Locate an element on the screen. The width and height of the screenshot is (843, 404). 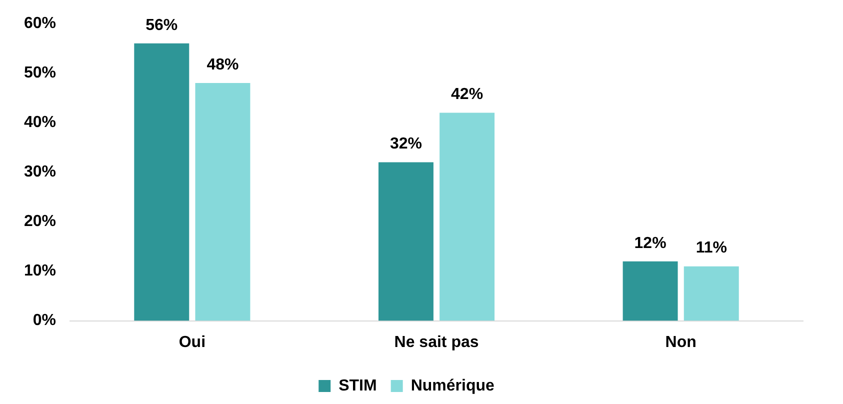
data-label: 32% is located at coordinates (406, 144).